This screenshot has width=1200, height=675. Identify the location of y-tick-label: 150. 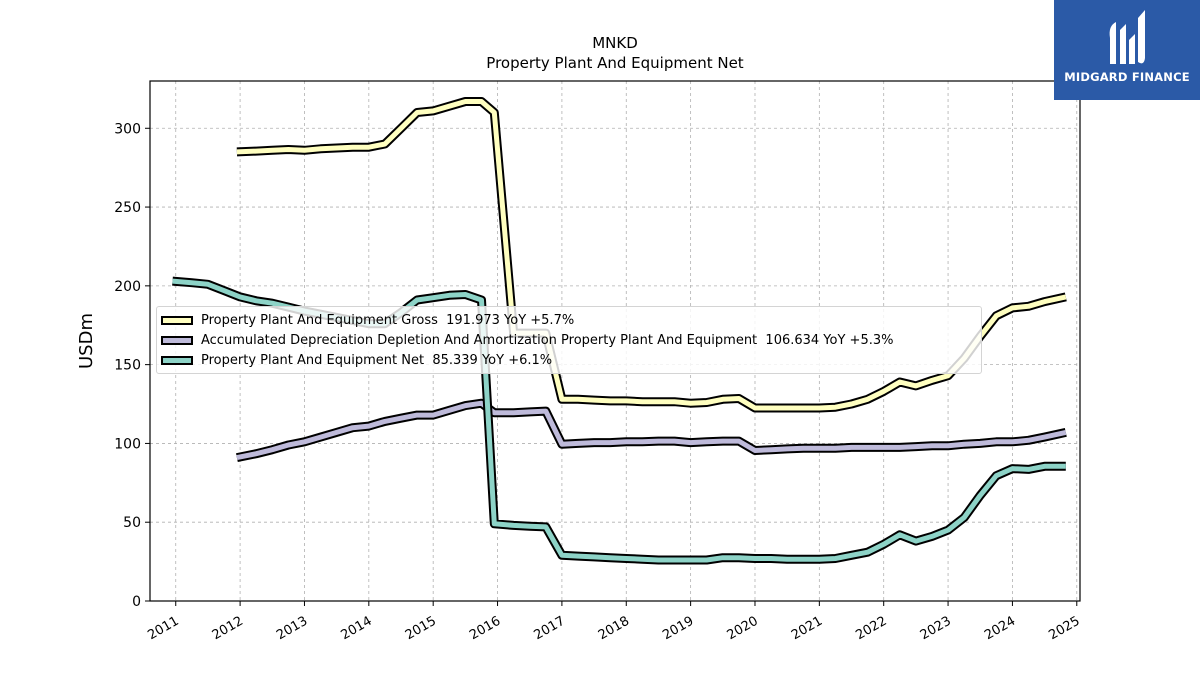
(127, 366).